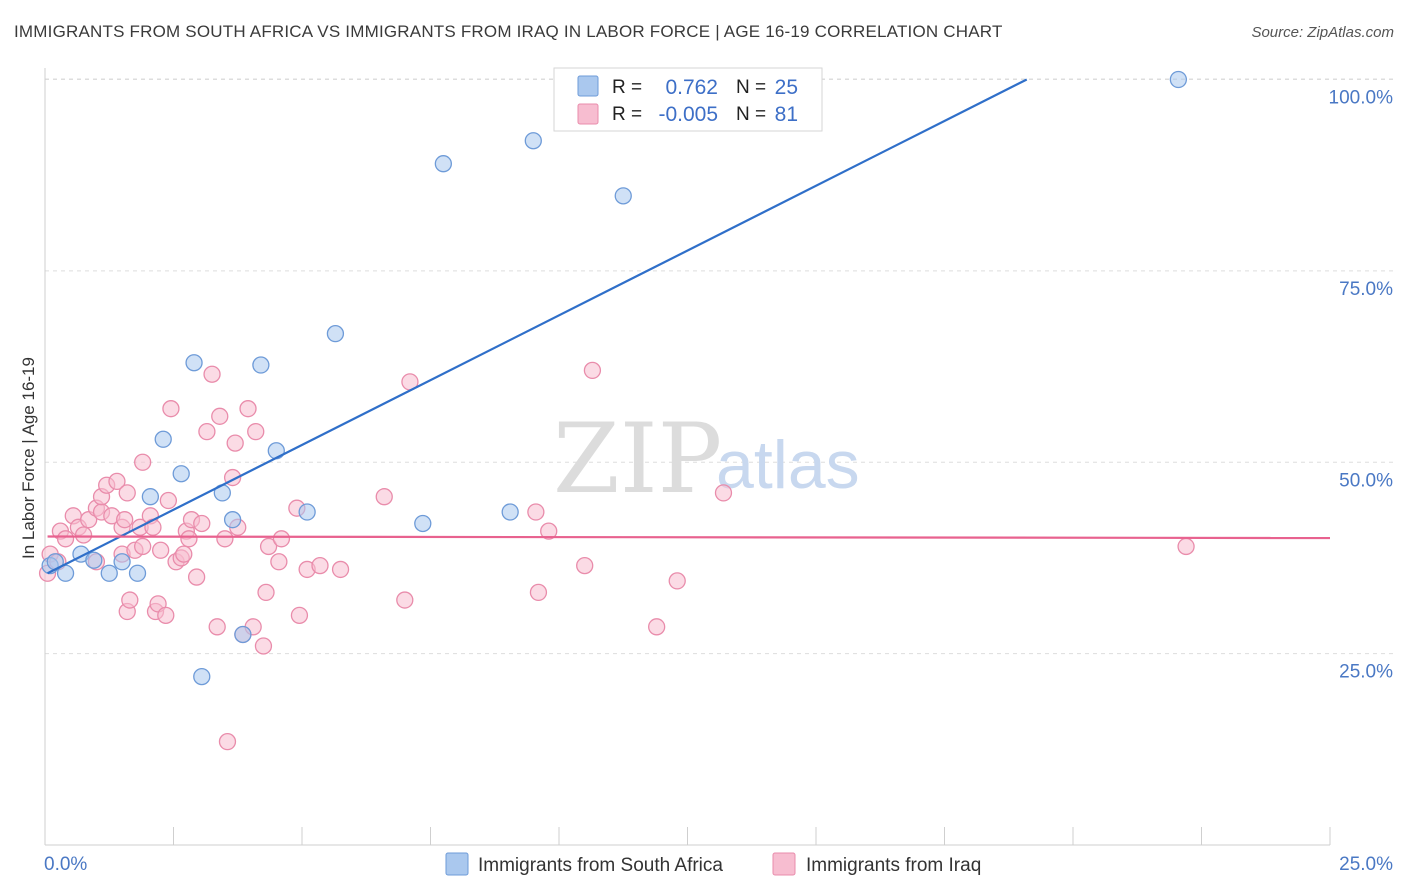  I want to click on legend-label-south-africa: Immigrants from South Africa, so click(600, 865).